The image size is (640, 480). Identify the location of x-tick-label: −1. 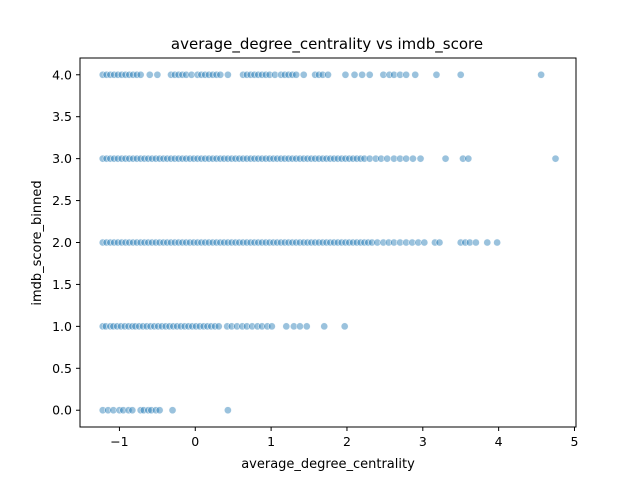
(119, 441).